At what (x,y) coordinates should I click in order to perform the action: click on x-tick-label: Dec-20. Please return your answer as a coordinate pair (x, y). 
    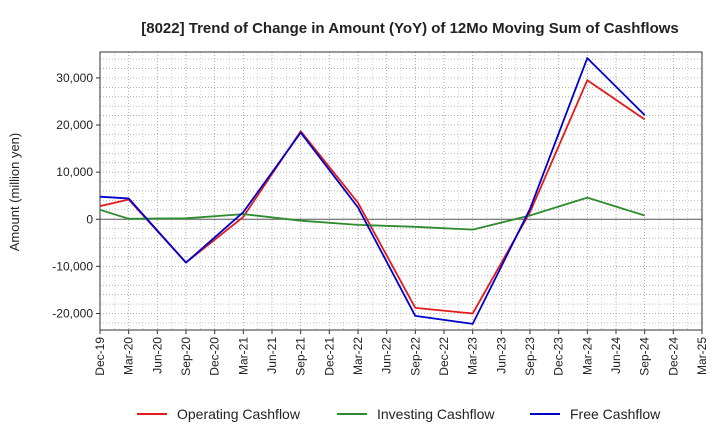
    Looking at the image, I should click on (215, 356).